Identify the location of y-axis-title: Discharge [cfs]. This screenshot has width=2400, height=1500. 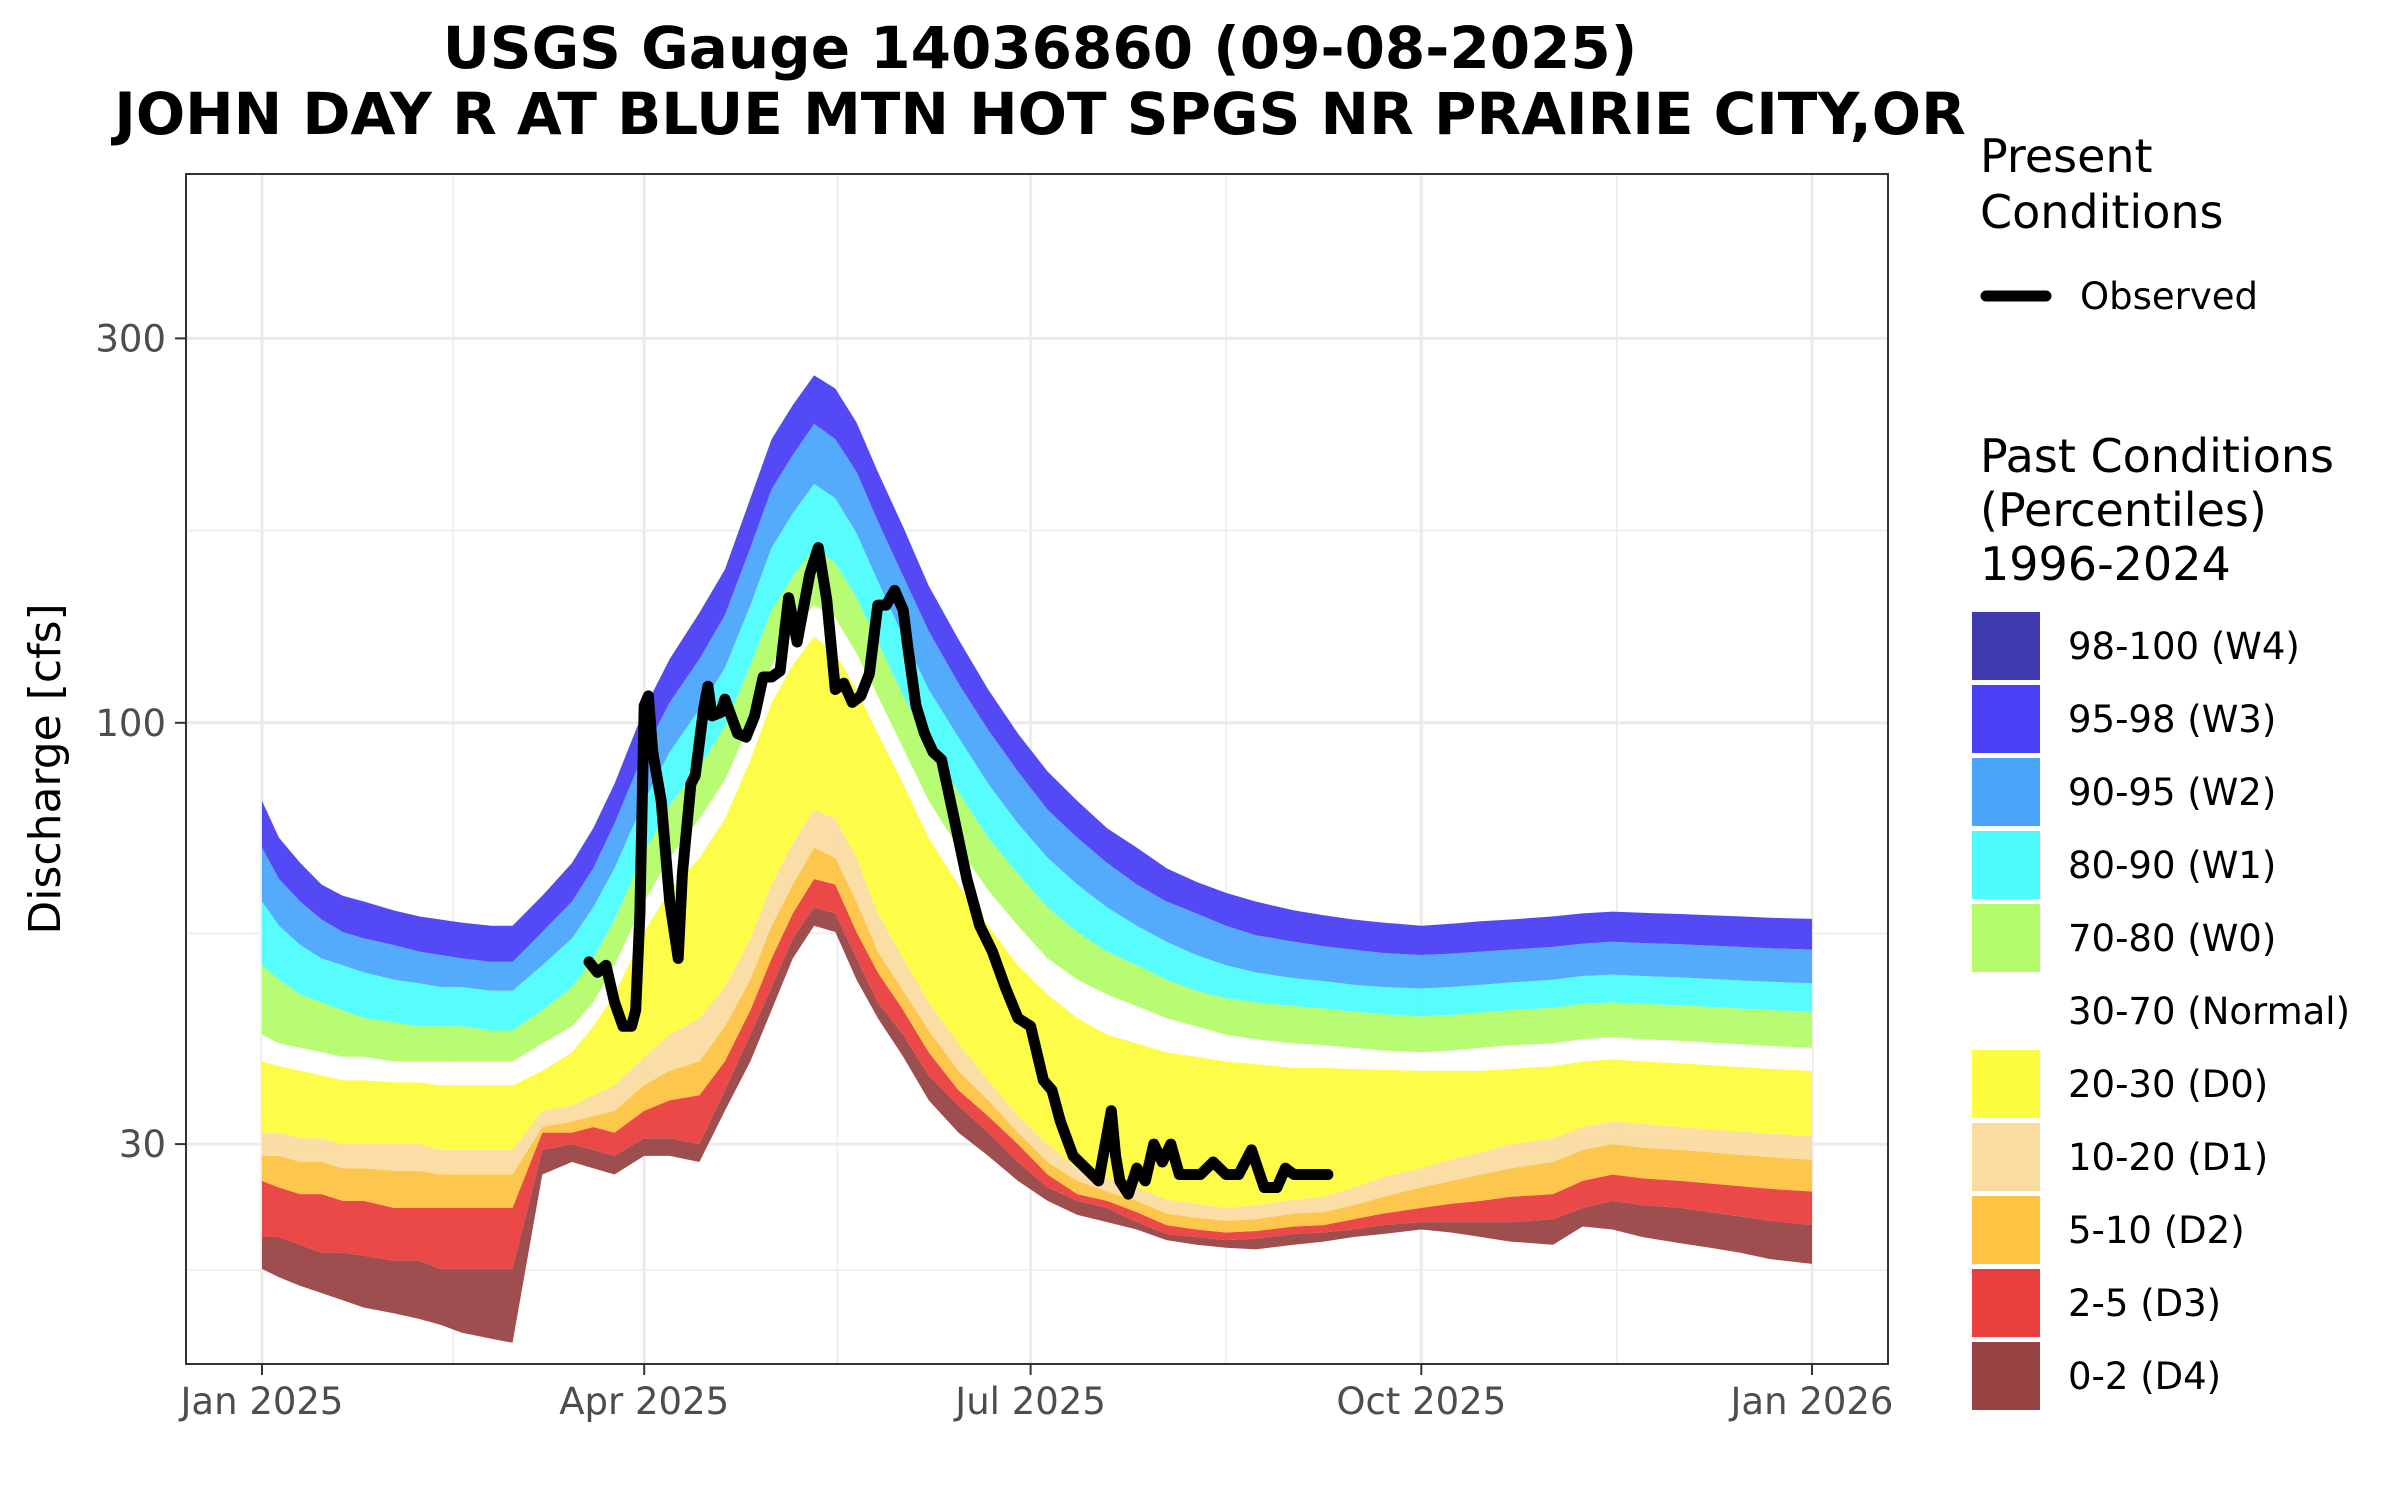
(45, 768).